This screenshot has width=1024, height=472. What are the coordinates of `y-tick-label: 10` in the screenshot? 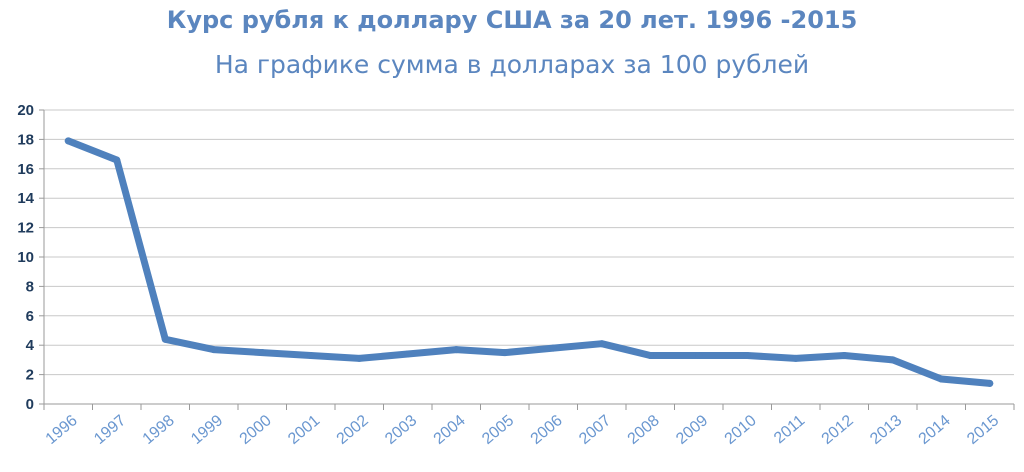 It's located at (25, 257).